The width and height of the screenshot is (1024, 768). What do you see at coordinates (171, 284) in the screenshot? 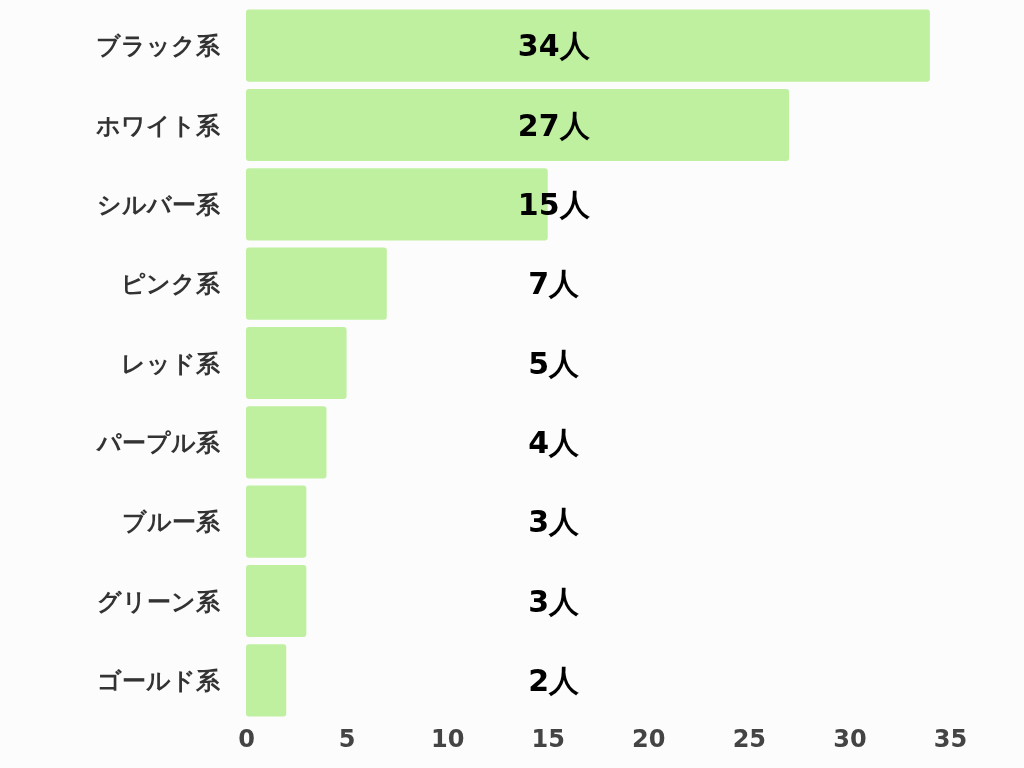
I see `y-tick-label: ピンク系` at bounding box center [171, 284].